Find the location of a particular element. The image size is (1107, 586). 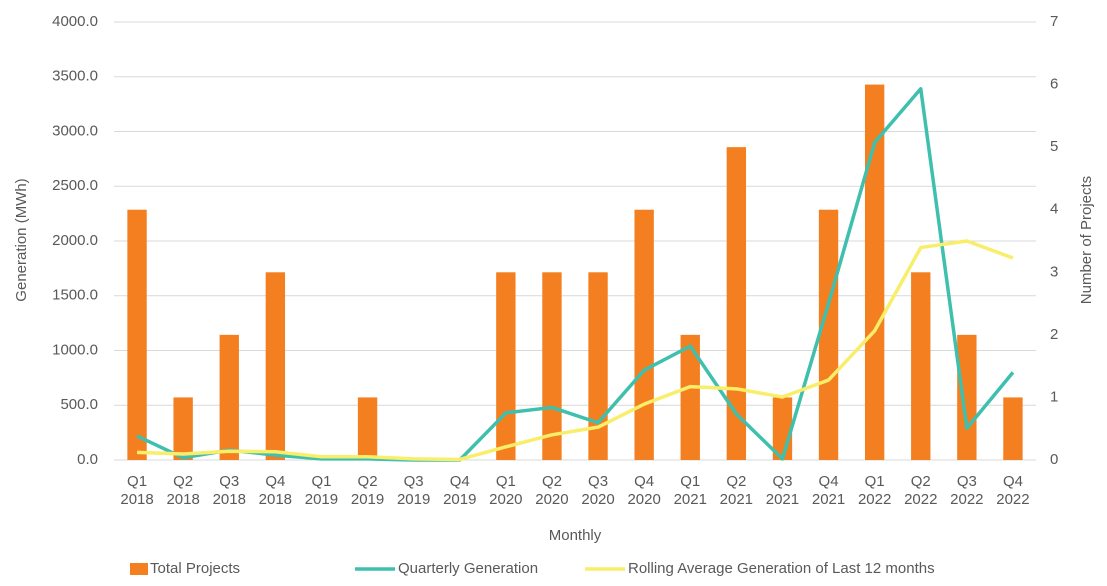

x-tick-label: Q2 2020 is located at coordinates (551, 490).